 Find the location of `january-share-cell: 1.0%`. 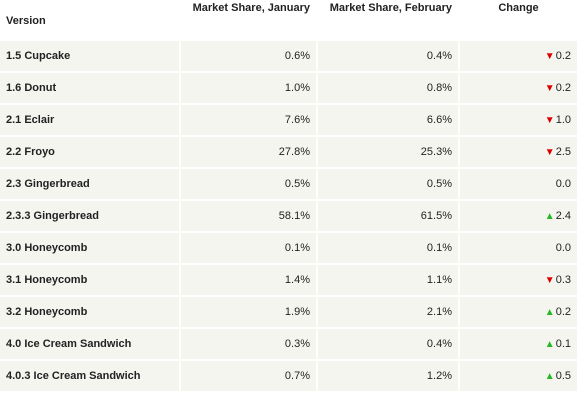

january-share-cell: 1.0% is located at coordinates (249, 89).